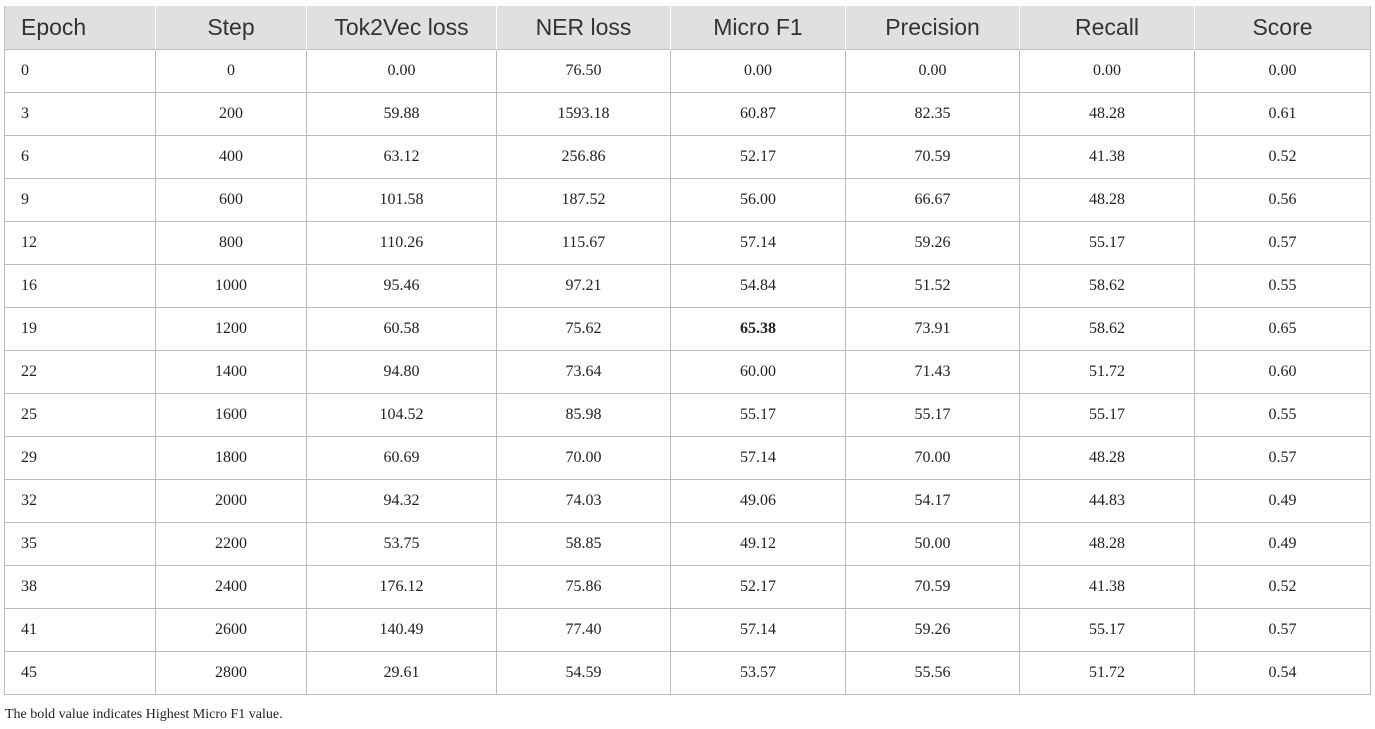 The image size is (1375, 729). Describe the element at coordinates (687, 458) in the screenshot. I see `table-row: 29 1800 60.69 70.00 57.14 70.00 48.28 0.57` at that location.